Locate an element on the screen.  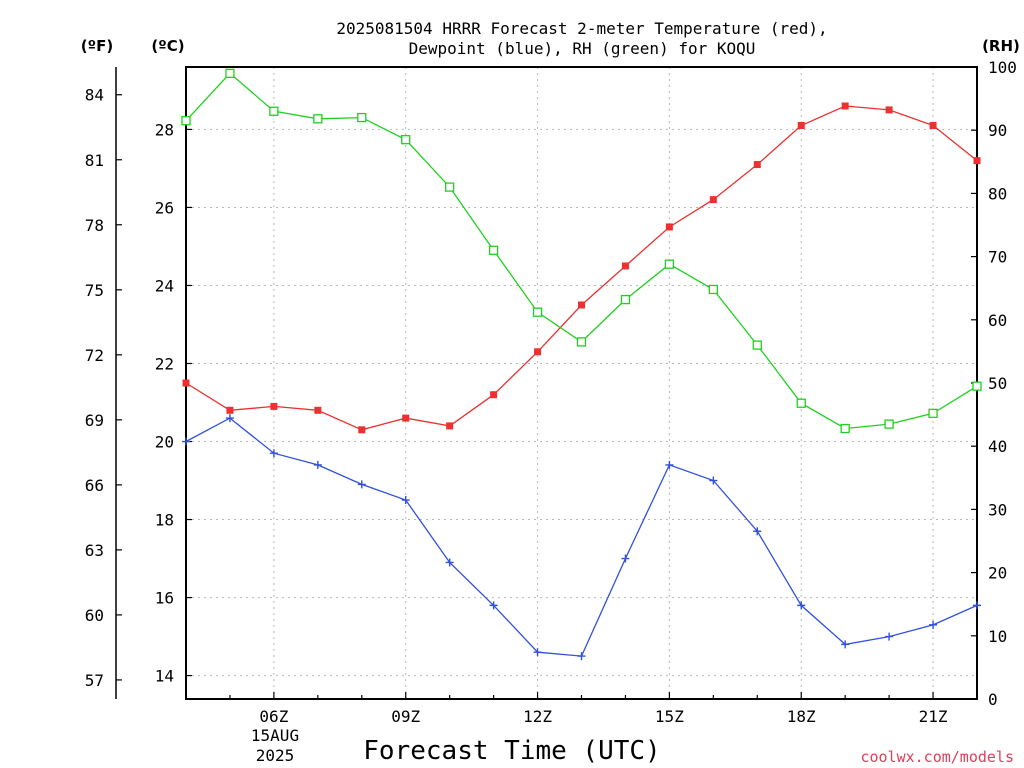
celsius-tick-label: 16 is located at coordinates (164, 598).